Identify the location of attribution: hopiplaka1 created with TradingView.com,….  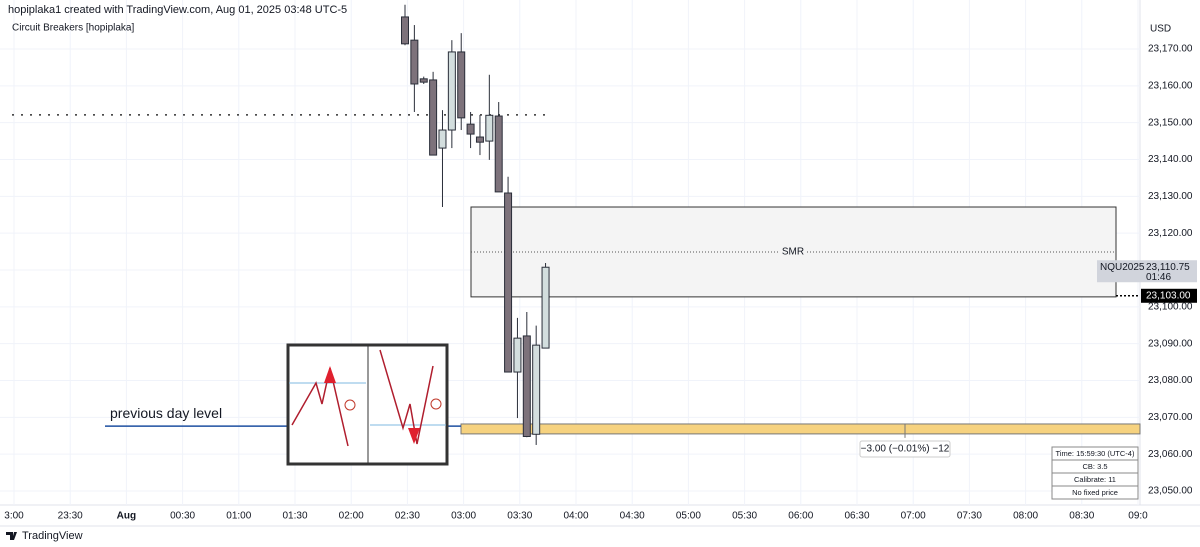
(177, 10).